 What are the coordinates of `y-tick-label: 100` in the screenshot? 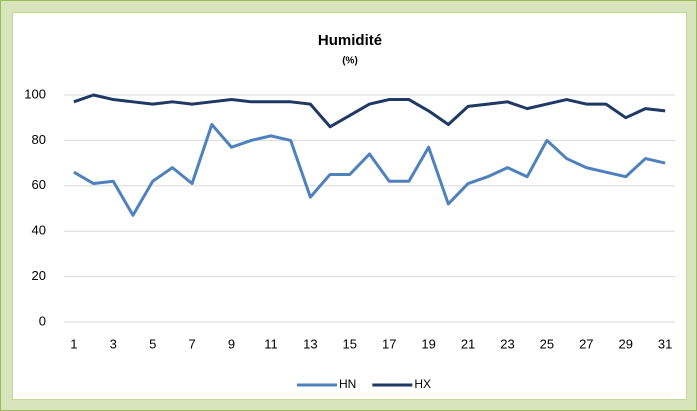 It's located at (35, 93).